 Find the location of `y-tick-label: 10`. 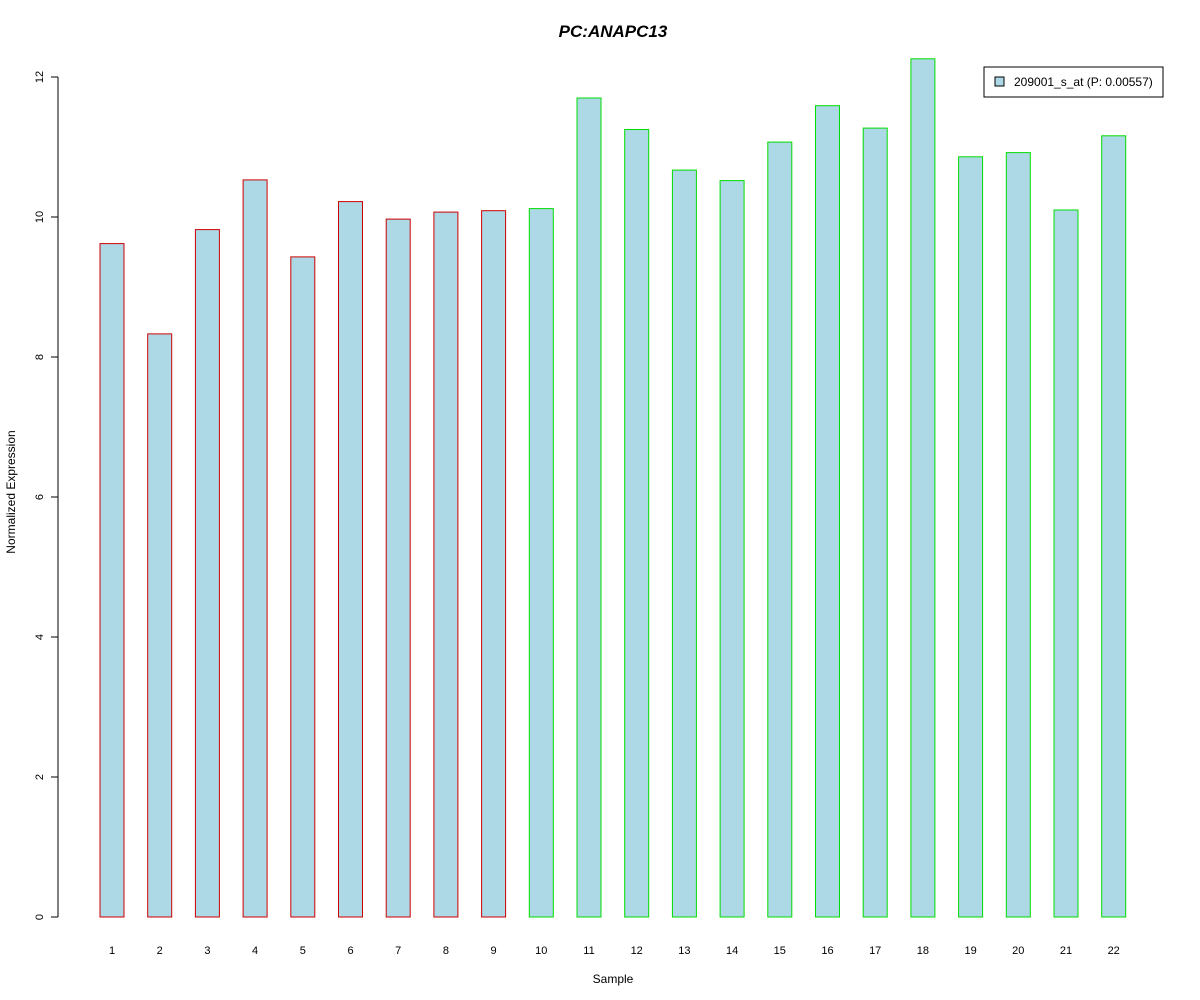

y-tick-label: 10 is located at coordinates (40, 217).